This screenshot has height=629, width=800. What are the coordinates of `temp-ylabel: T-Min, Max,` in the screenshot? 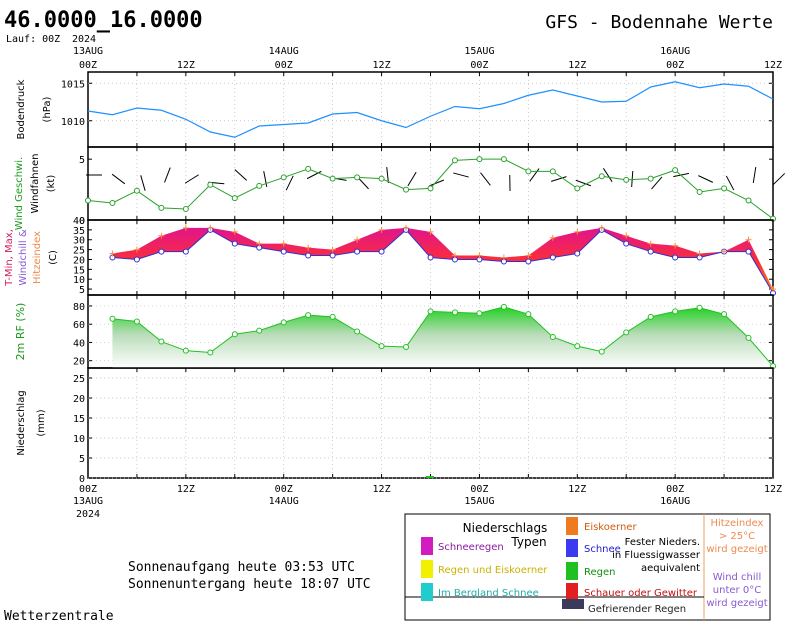 It's located at (9, 258).